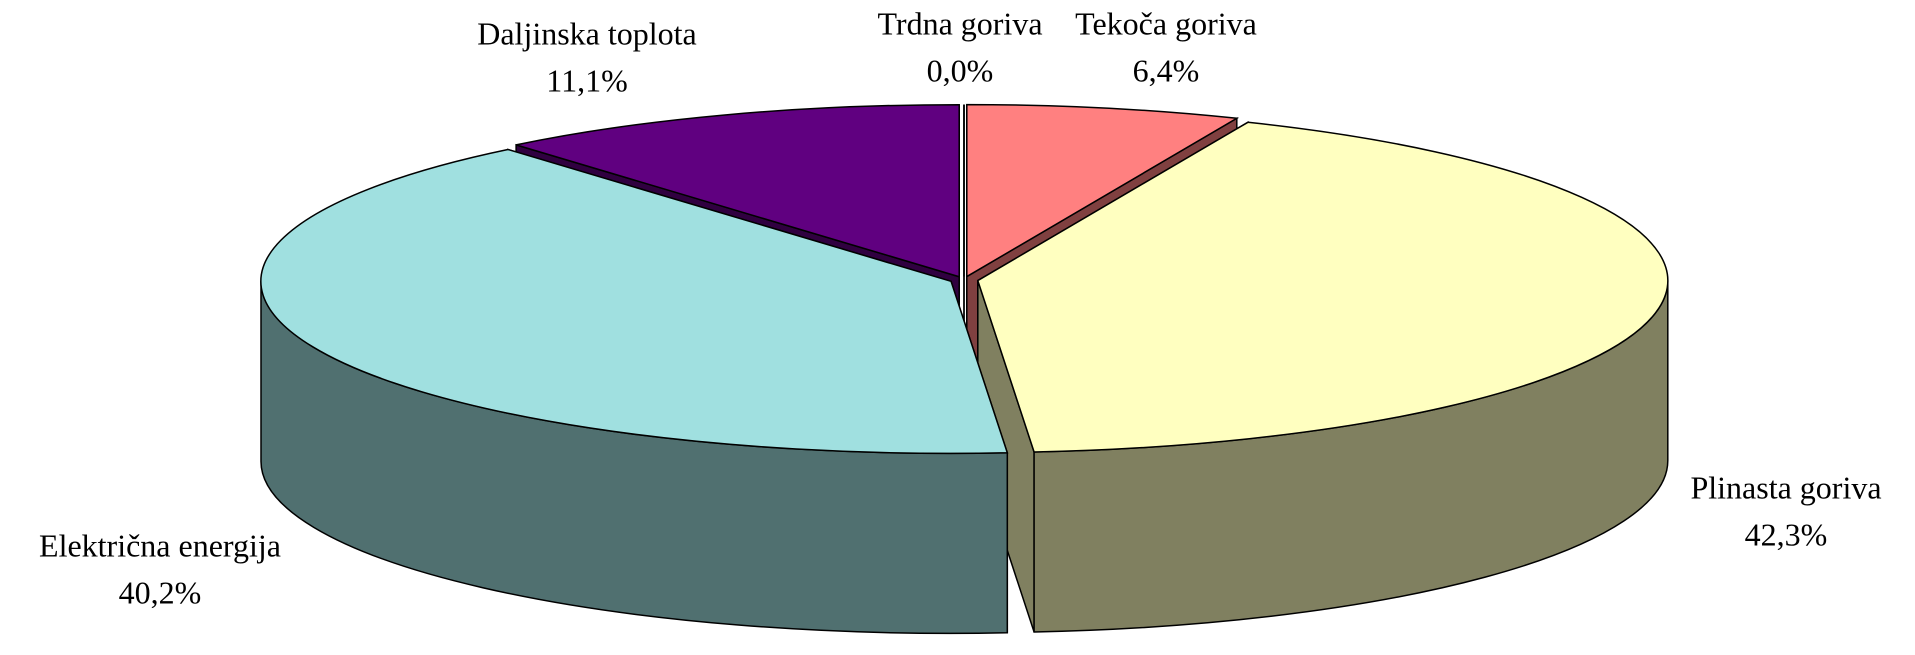  I want to click on category-label: Električna energija, so click(160, 545).